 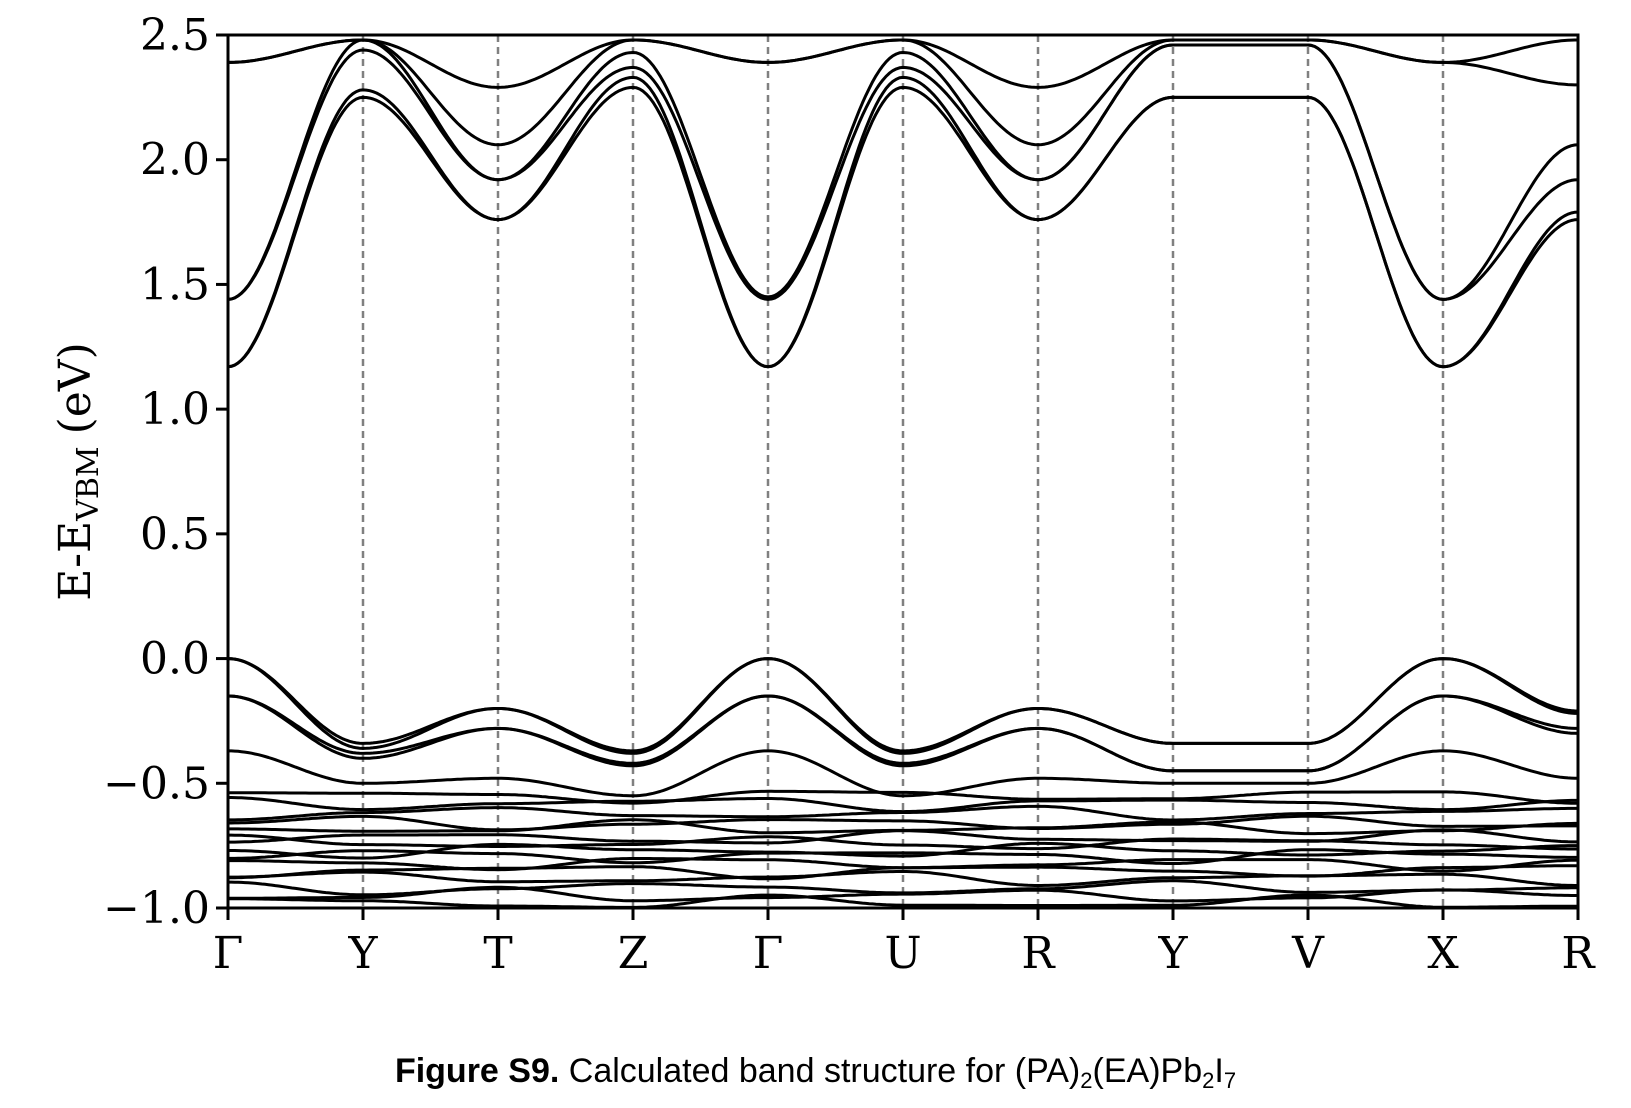 What do you see at coordinates (1086, 1080) in the screenshot?
I see `caption-subscript-1: 2` at bounding box center [1086, 1080].